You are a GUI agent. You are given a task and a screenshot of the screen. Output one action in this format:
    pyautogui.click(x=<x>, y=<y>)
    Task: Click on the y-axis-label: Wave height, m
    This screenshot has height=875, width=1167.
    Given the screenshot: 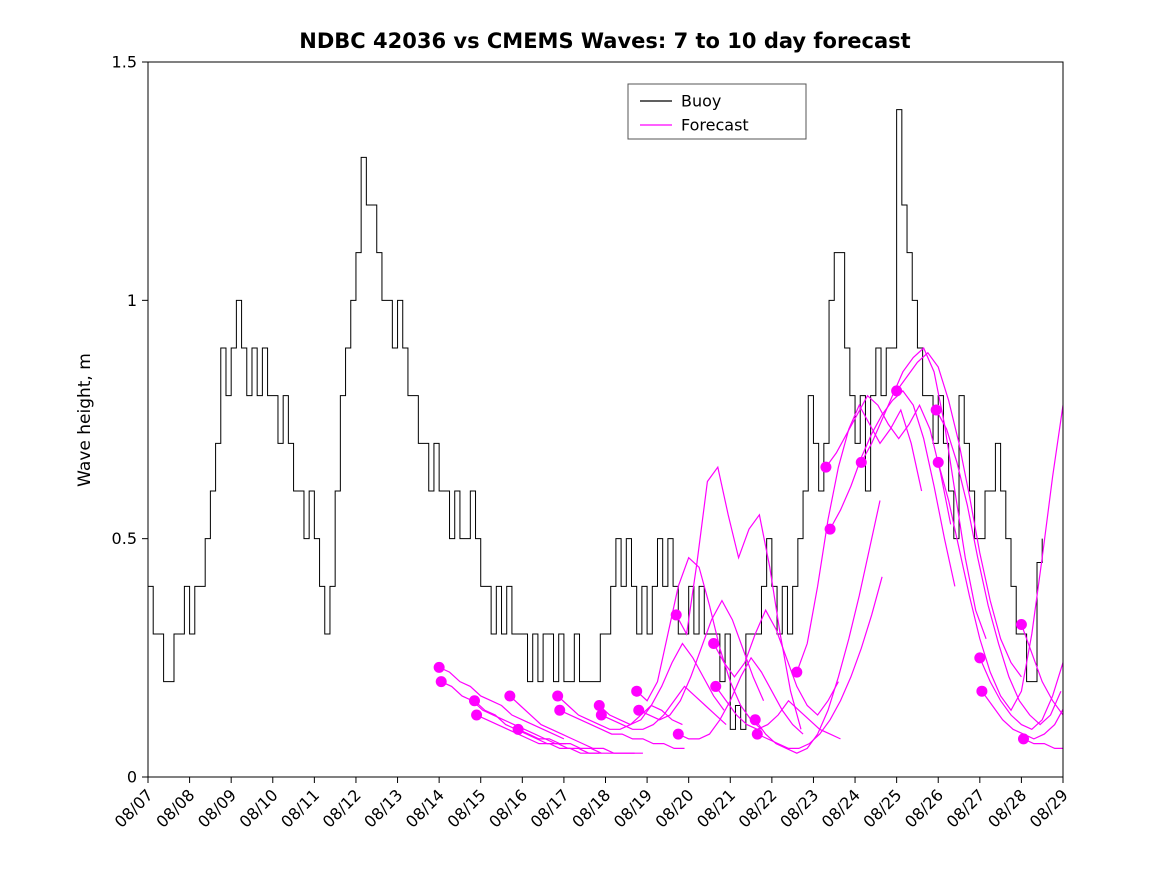 What is the action you would take?
    pyautogui.click(x=85, y=420)
    